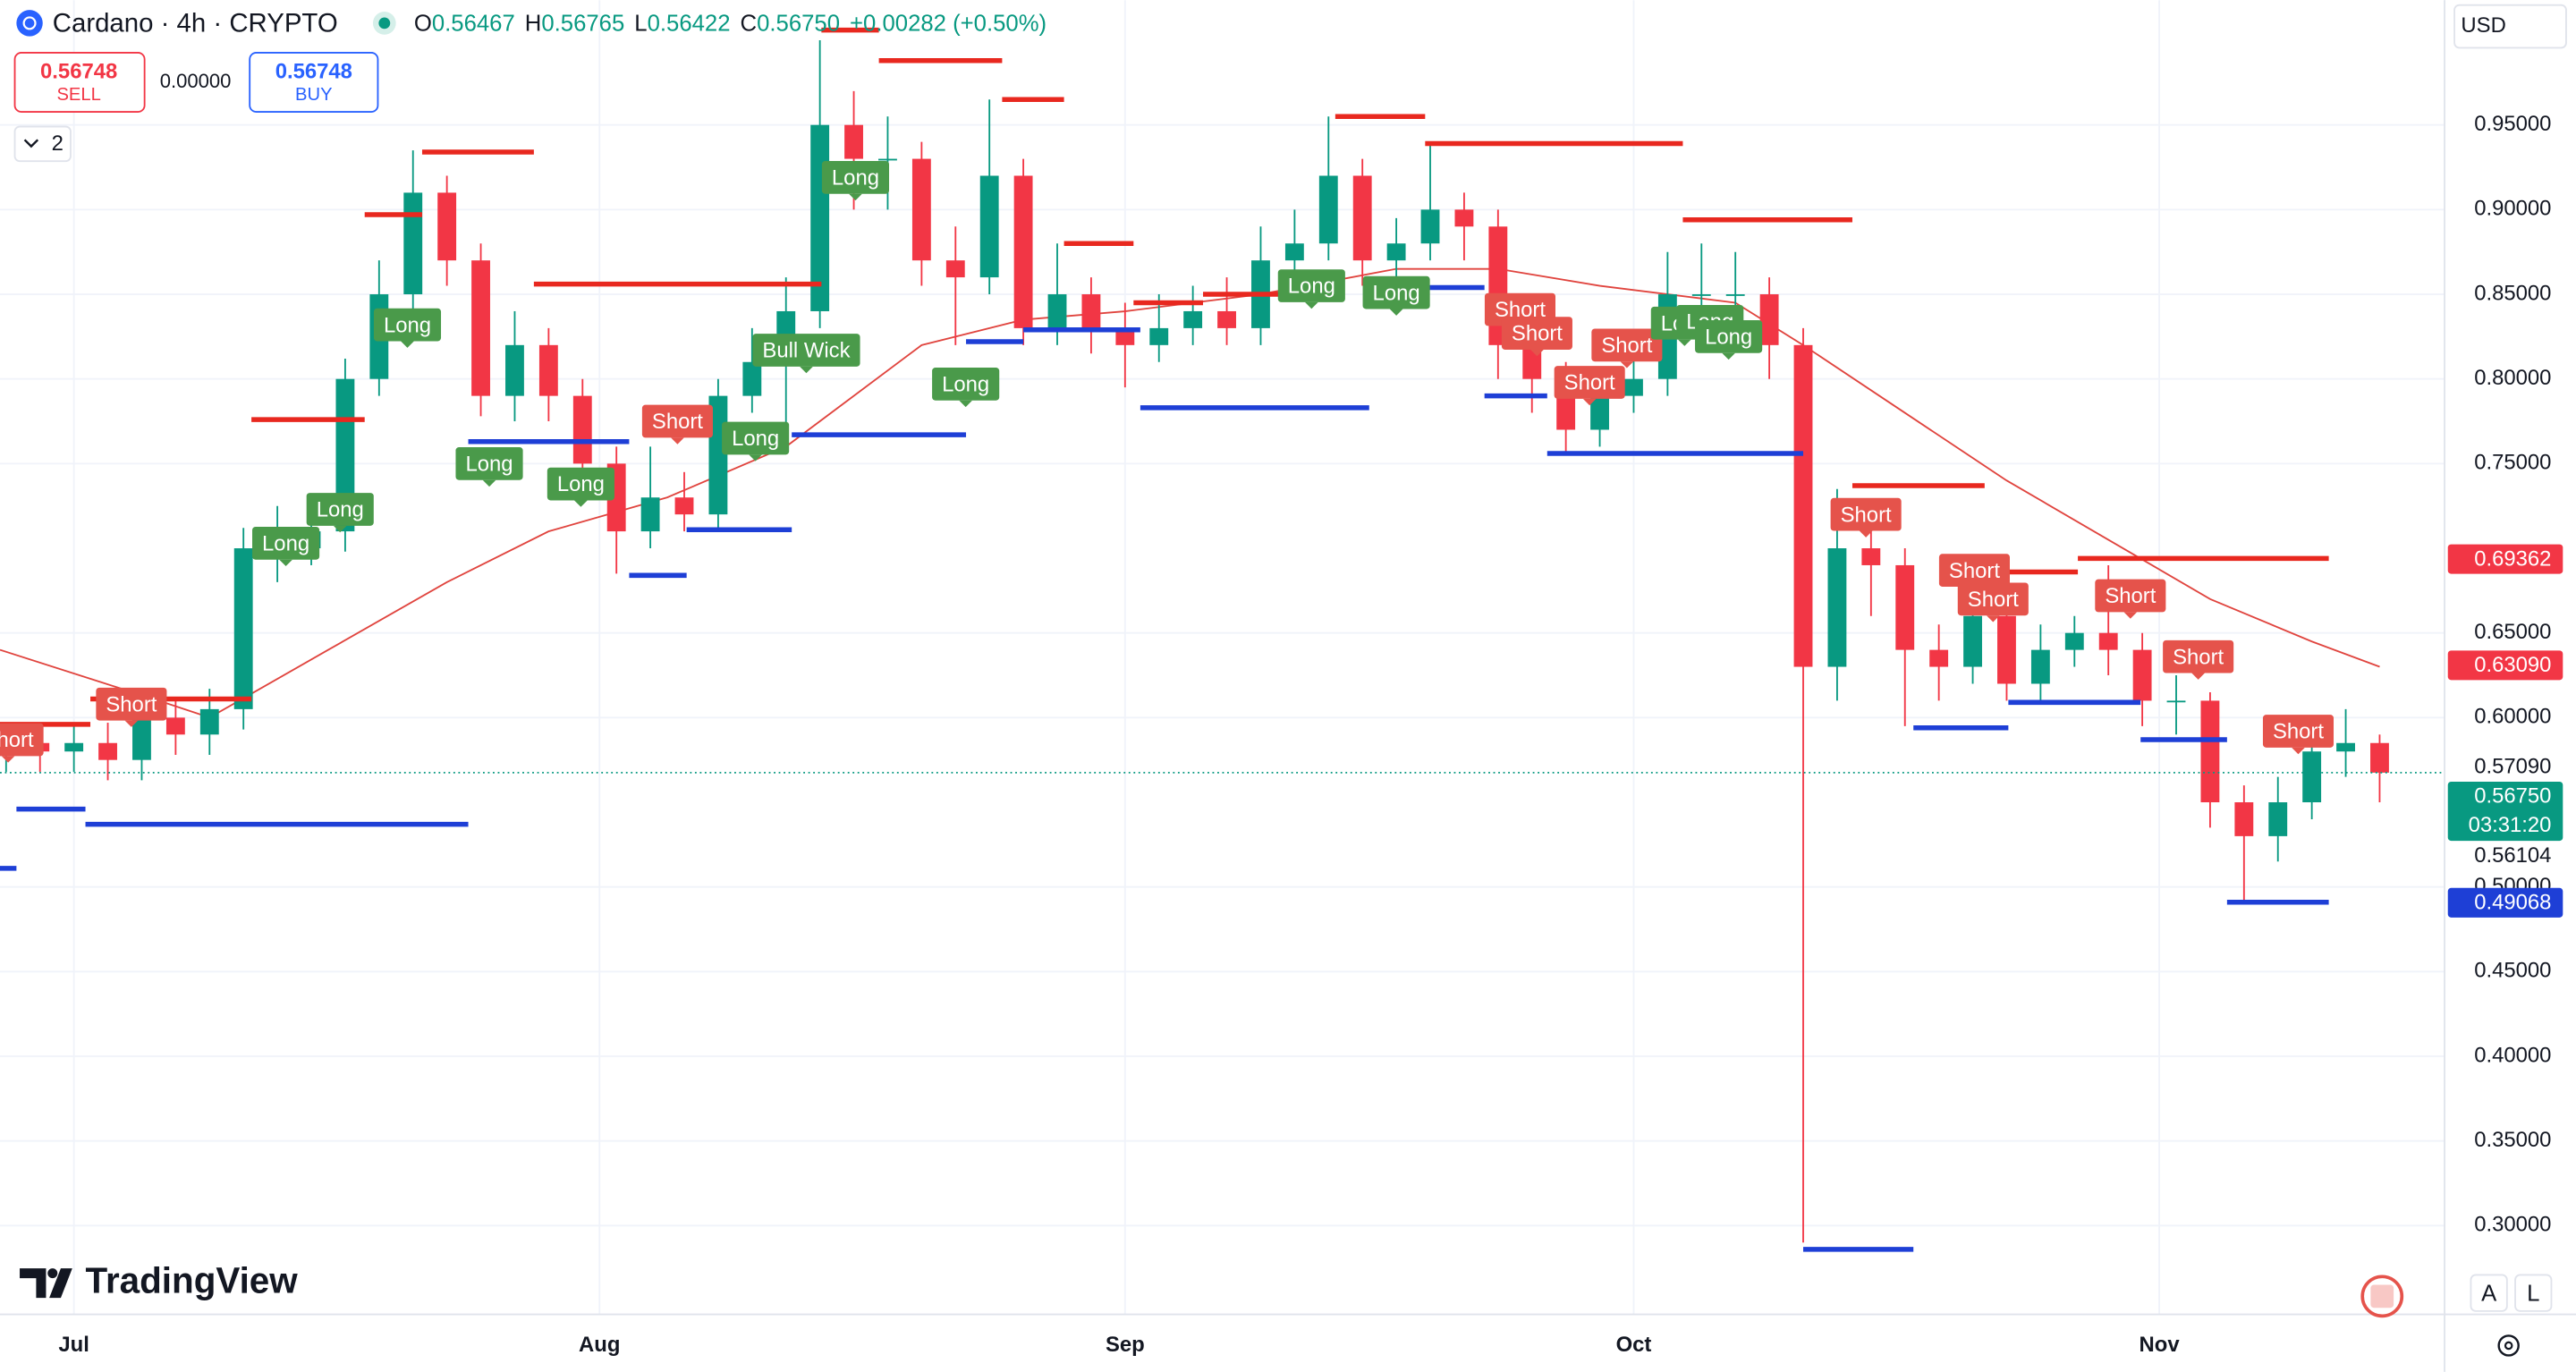 Image resolution: width=2576 pixels, height=1372 pixels. Describe the element at coordinates (78, 71) in the screenshot. I see `sell-price: 0.56748` at that location.